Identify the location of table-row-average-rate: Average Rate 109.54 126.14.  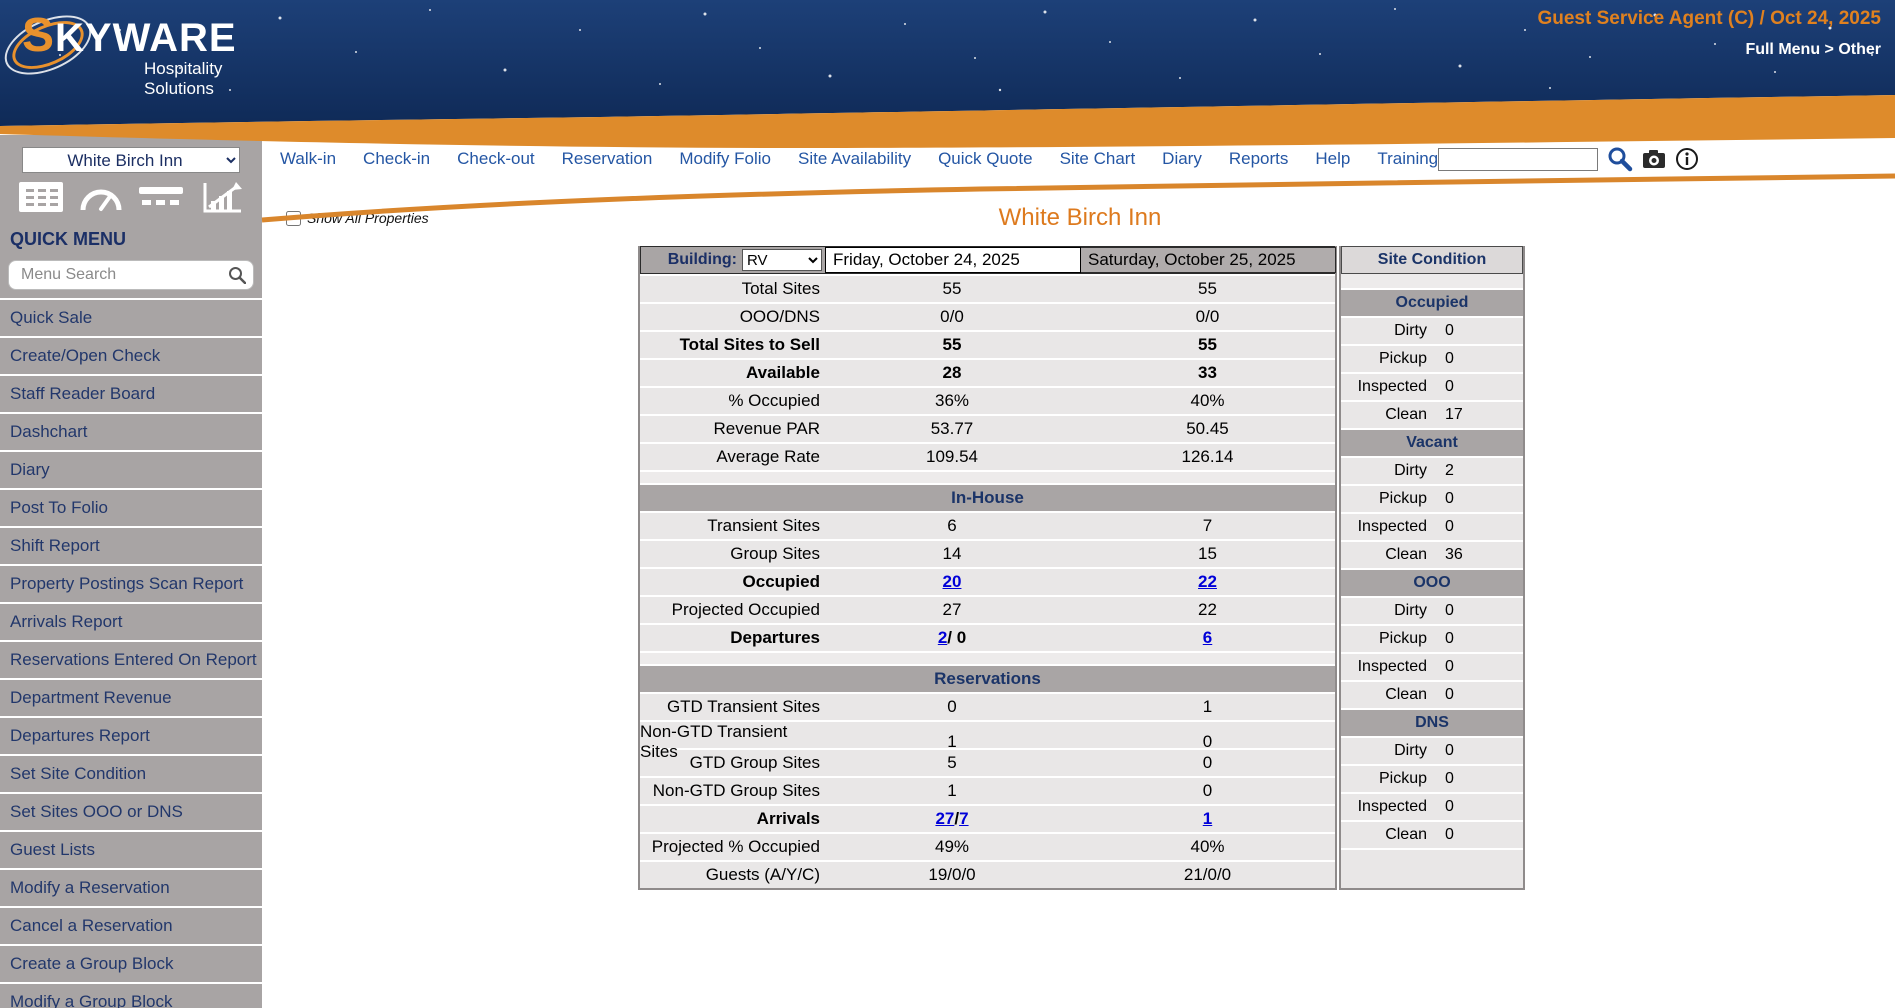
(987, 456).